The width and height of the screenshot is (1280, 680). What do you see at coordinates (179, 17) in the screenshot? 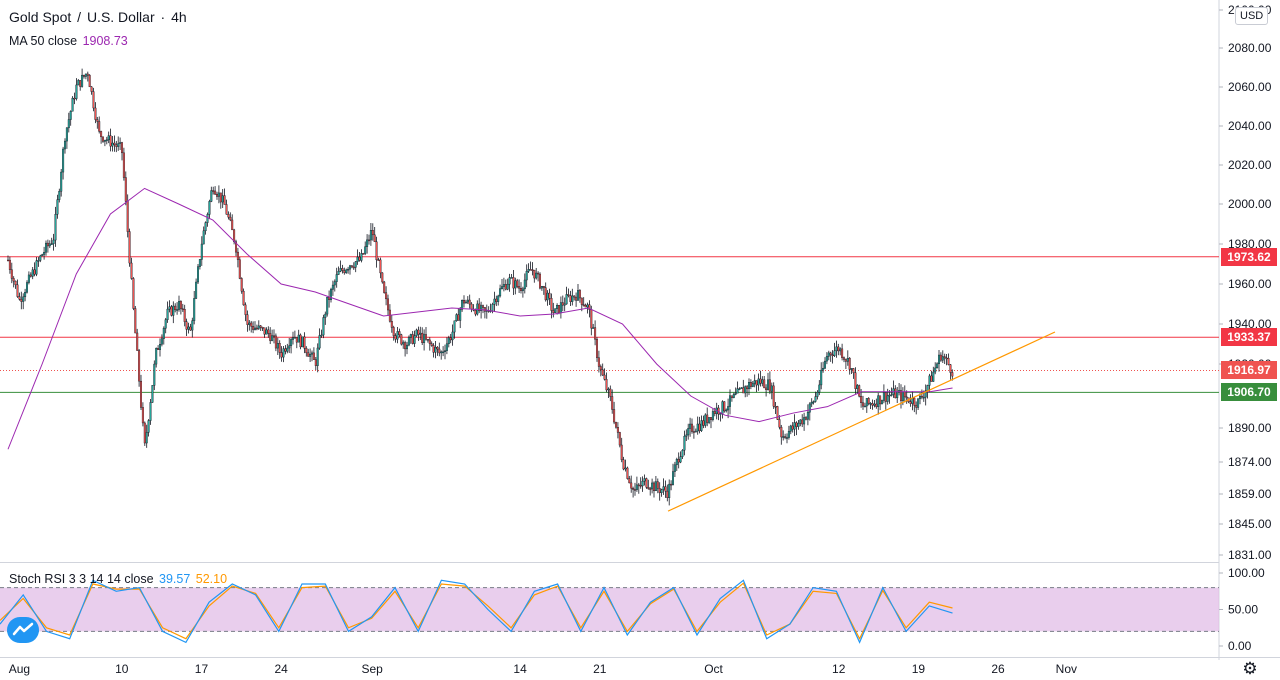
I see `interval-label: 4h` at bounding box center [179, 17].